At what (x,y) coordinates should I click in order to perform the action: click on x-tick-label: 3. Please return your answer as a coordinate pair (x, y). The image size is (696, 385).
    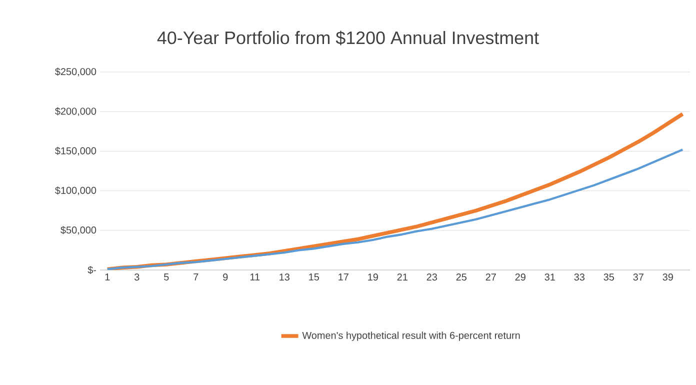
    Looking at the image, I should click on (137, 277).